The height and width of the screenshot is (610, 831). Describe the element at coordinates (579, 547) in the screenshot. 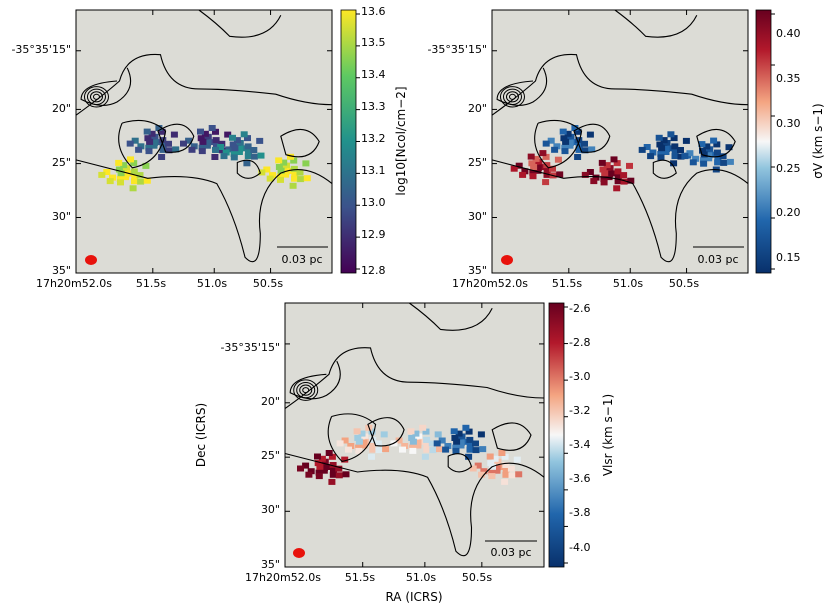

I see `colorbar-tick-label: -4.0` at that location.